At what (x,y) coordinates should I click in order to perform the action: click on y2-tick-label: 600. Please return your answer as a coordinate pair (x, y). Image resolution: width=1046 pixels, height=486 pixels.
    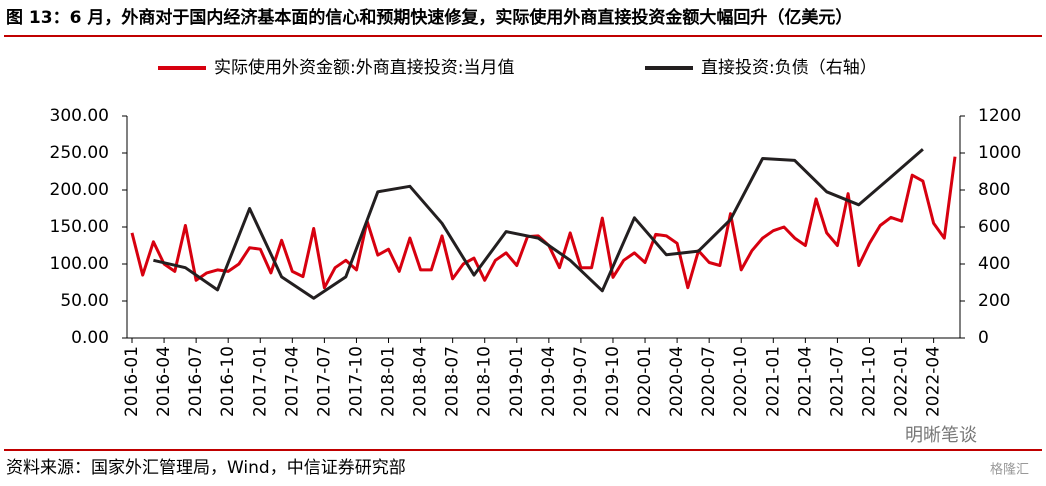
    Looking at the image, I should click on (994, 227).